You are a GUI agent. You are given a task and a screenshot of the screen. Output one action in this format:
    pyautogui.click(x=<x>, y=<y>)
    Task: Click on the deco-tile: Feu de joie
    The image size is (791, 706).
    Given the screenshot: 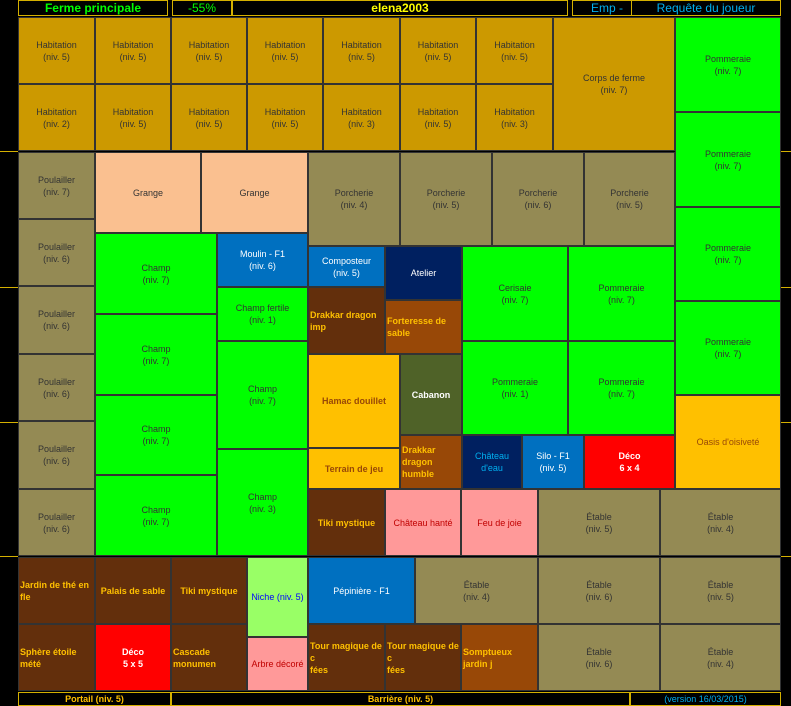 What is the action you would take?
    pyautogui.click(x=499, y=522)
    